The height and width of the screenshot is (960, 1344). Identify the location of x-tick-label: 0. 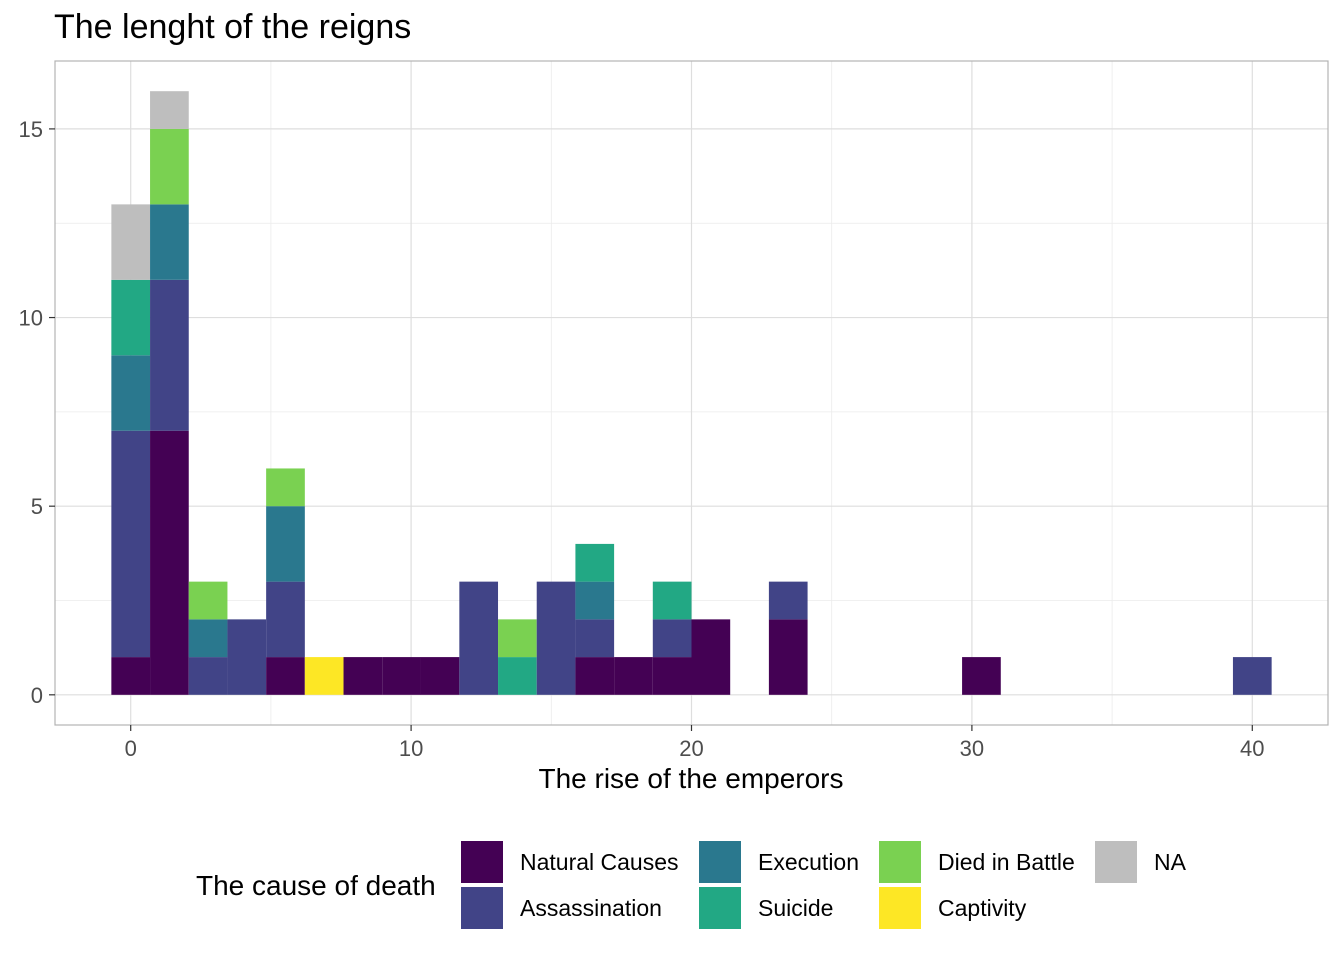
(131, 748).